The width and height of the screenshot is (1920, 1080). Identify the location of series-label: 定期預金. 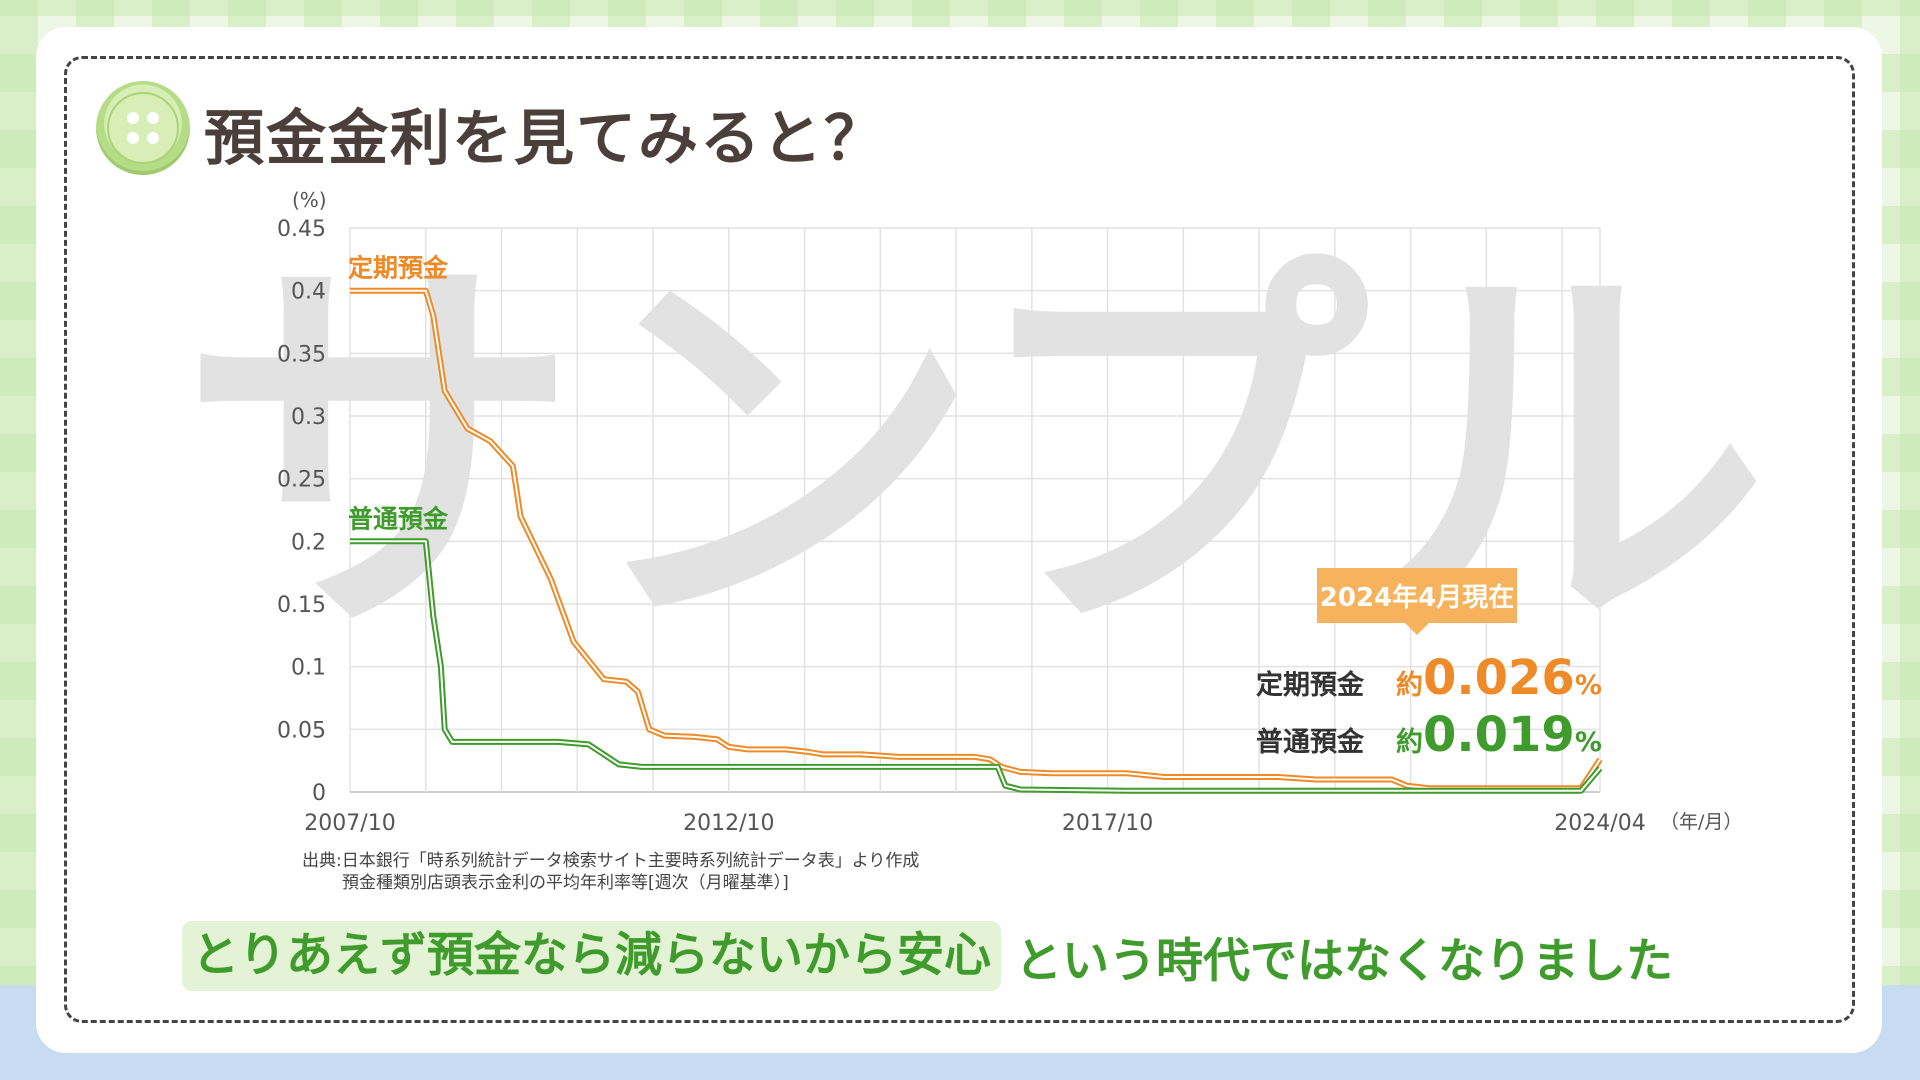
(398, 268).